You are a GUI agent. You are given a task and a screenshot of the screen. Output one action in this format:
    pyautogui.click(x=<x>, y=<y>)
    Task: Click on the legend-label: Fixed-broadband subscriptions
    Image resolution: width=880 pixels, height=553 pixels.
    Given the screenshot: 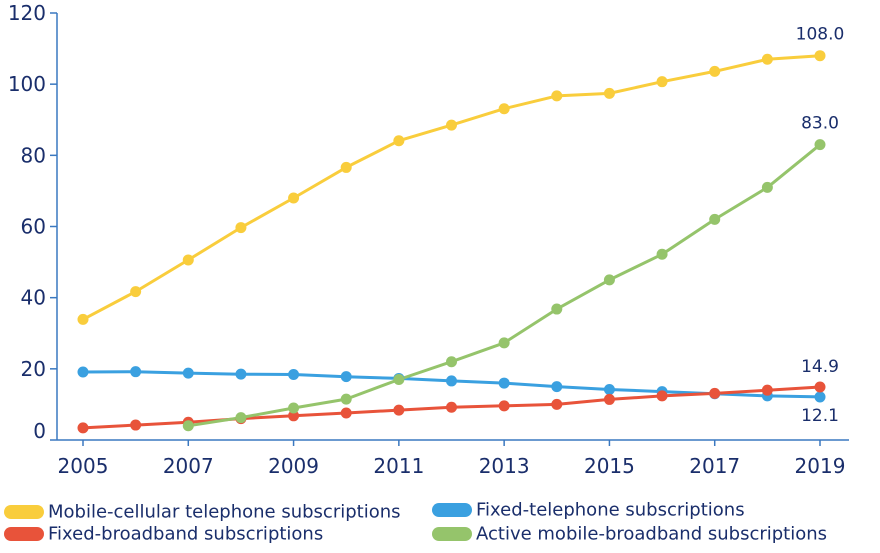 What is the action you would take?
    pyautogui.click(x=186, y=534)
    